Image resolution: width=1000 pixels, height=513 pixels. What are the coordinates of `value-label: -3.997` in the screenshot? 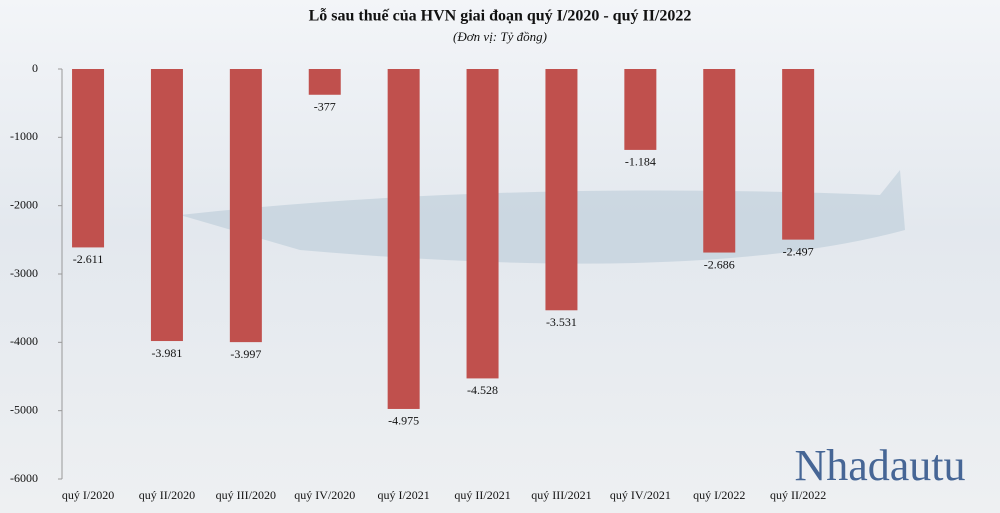 It's located at (245, 354).